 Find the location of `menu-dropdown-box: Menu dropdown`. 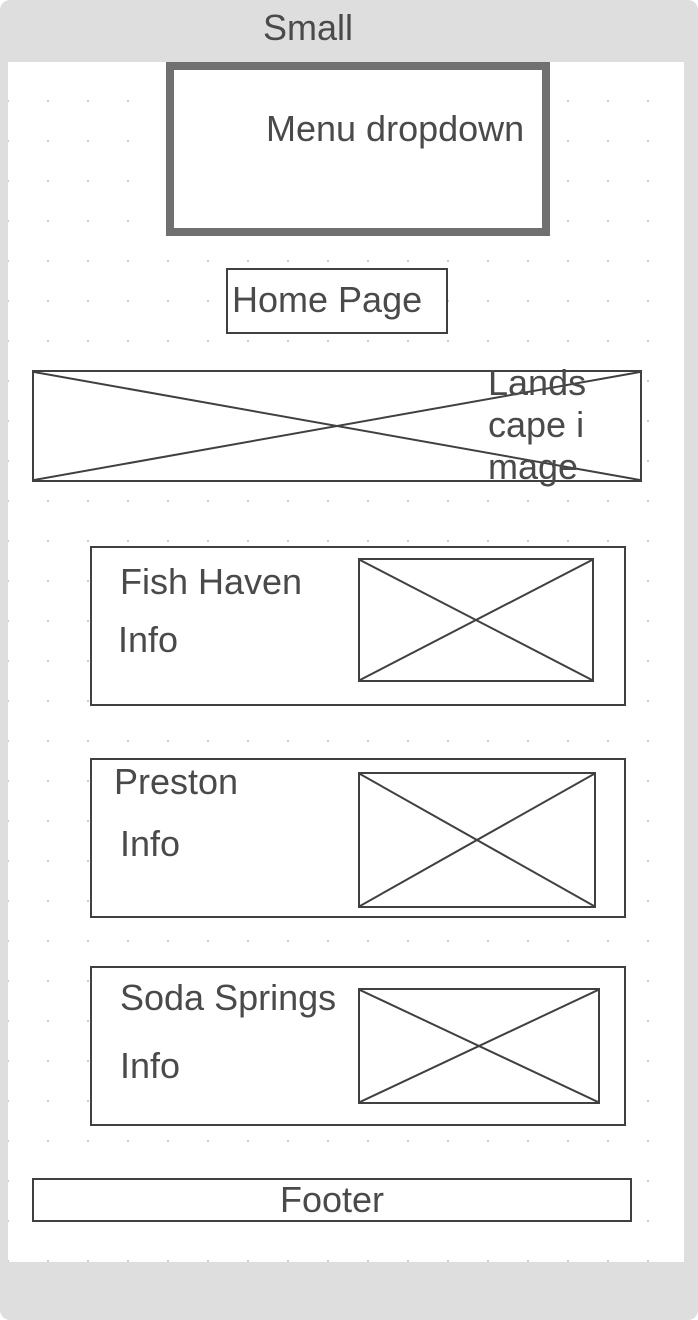

menu-dropdown-box: Menu dropdown is located at coordinates (358, 149).